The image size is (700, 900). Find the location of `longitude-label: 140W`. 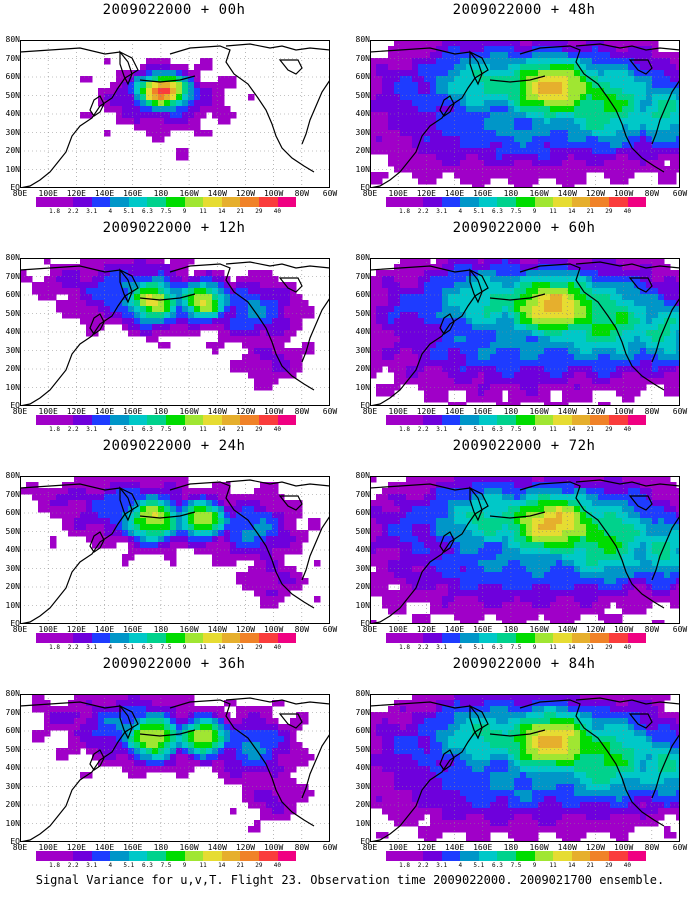

longitude-label: 140W is located at coordinates (567, 411).